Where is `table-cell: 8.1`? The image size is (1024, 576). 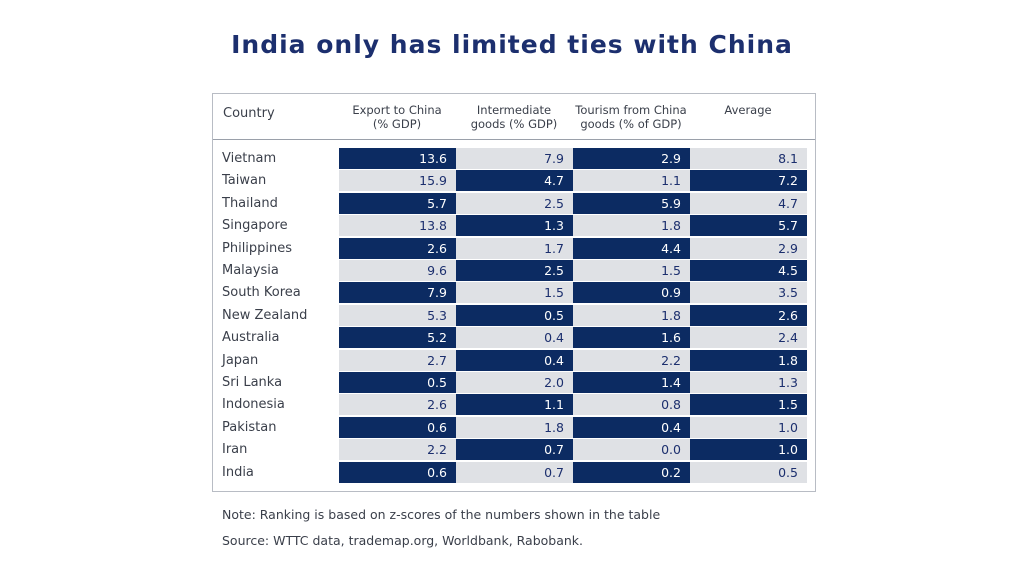
table-cell: 8.1 is located at coordinates (748, 158).